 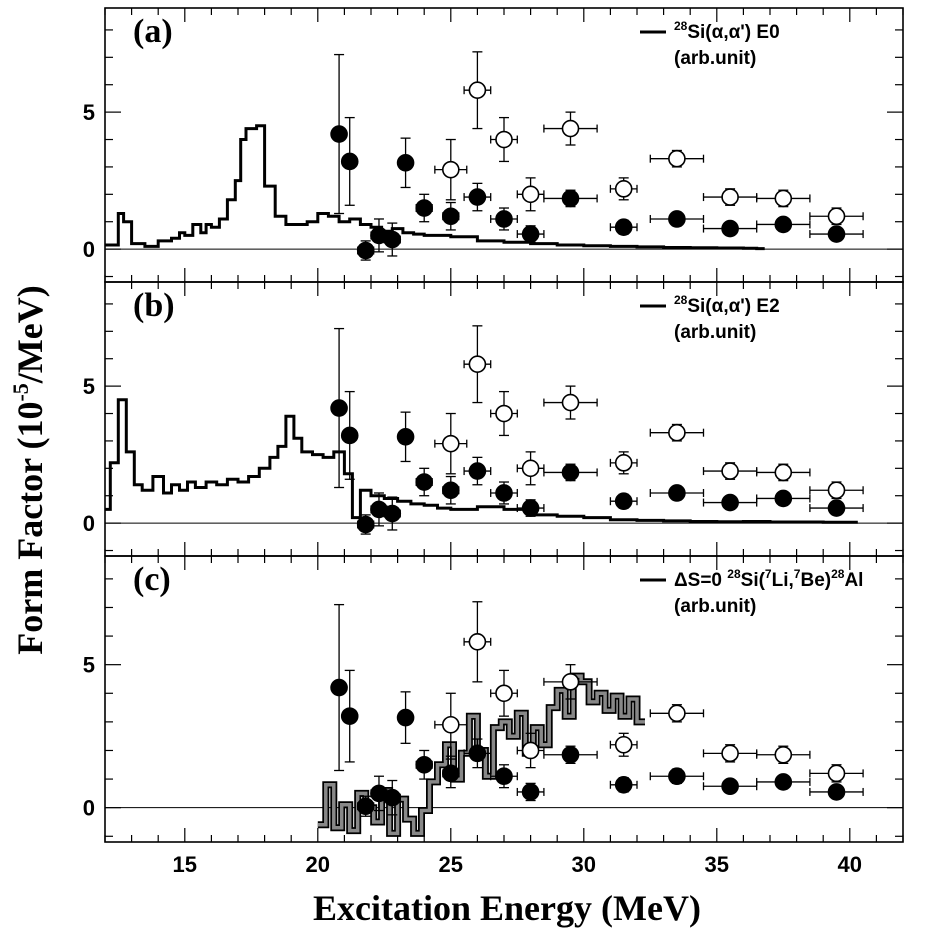 I want to click on x-tick-label: 25, so click(x=451, y=864).